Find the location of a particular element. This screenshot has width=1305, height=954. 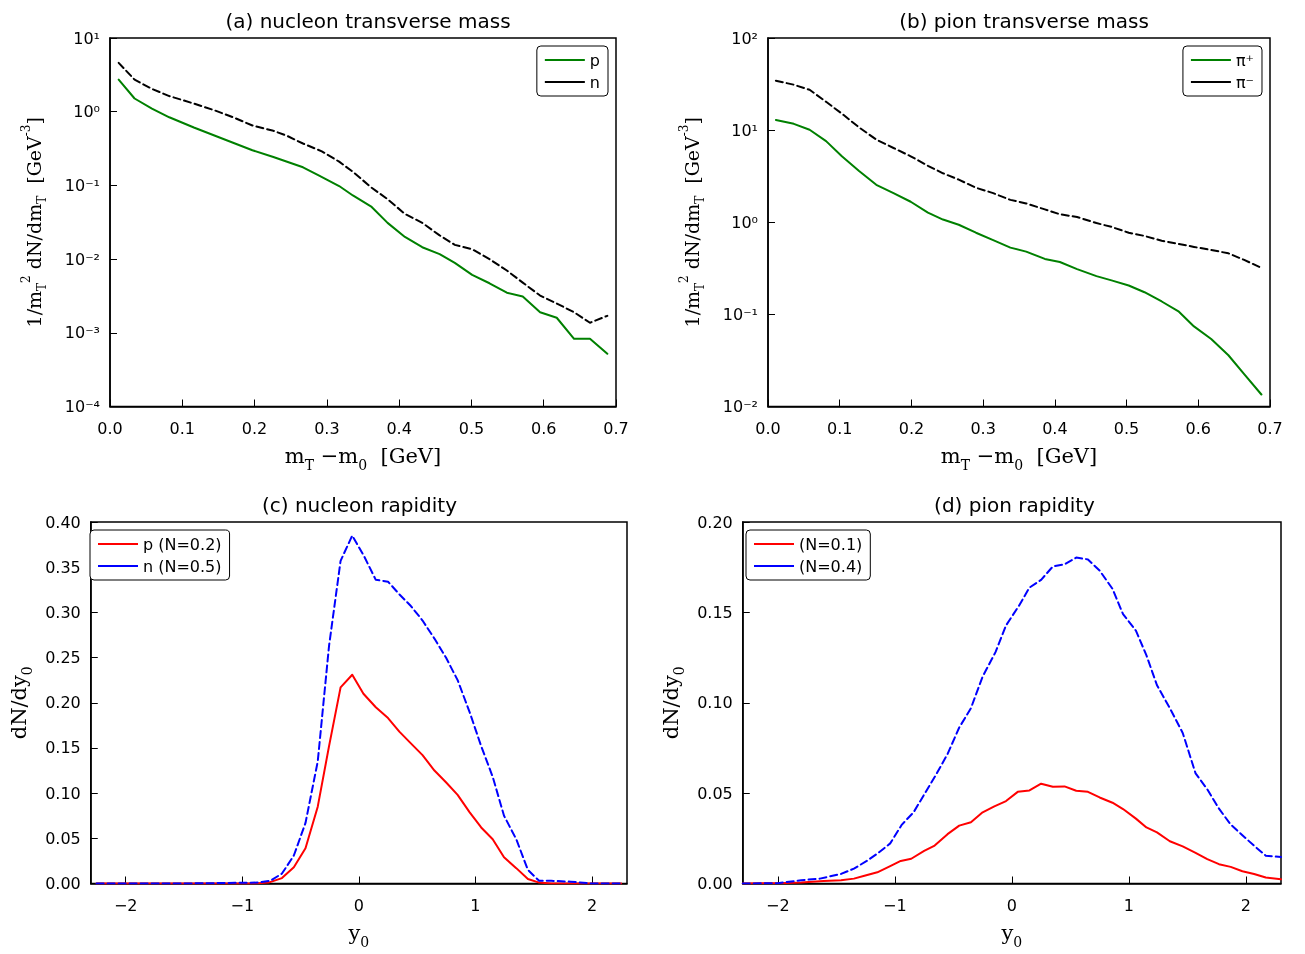

legend-label: (N=0.1) is located at coordinates (831, 544).